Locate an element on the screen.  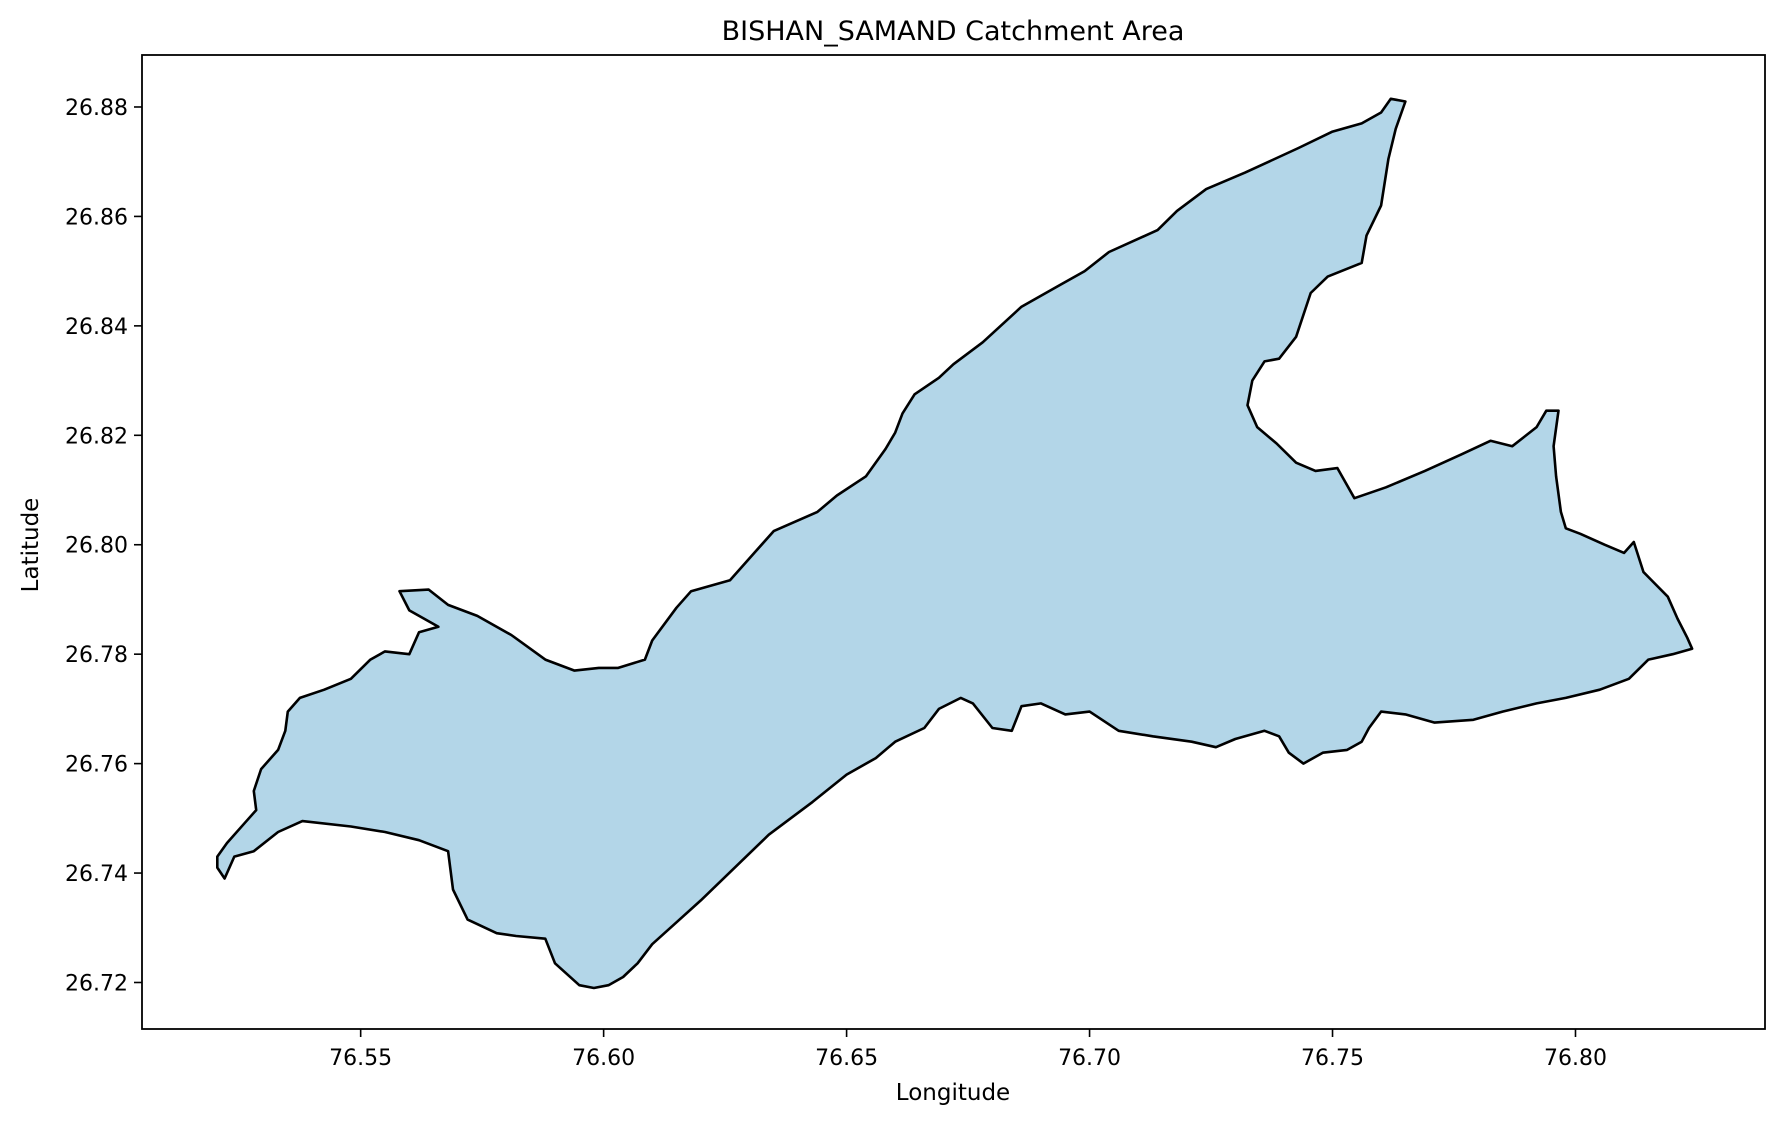
y-axis-label: Latitude is located at coordinates (31, 545).